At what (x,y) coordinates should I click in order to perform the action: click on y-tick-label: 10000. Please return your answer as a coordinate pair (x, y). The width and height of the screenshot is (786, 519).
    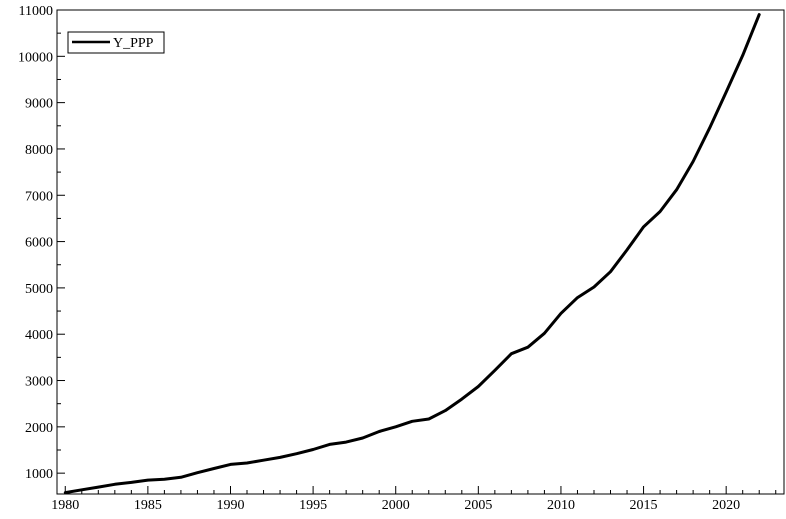
    Looking at the image, I should click on (35, 57).